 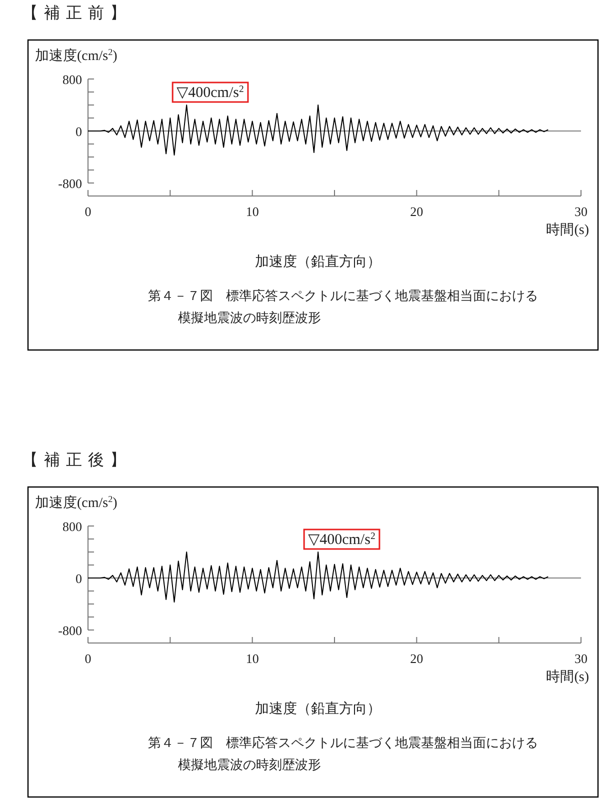 What do you see at coordinates (74, 13) in the screenshot?
I see `chart-title: 【 補 正 前 】` at bounding box center [74, 13].